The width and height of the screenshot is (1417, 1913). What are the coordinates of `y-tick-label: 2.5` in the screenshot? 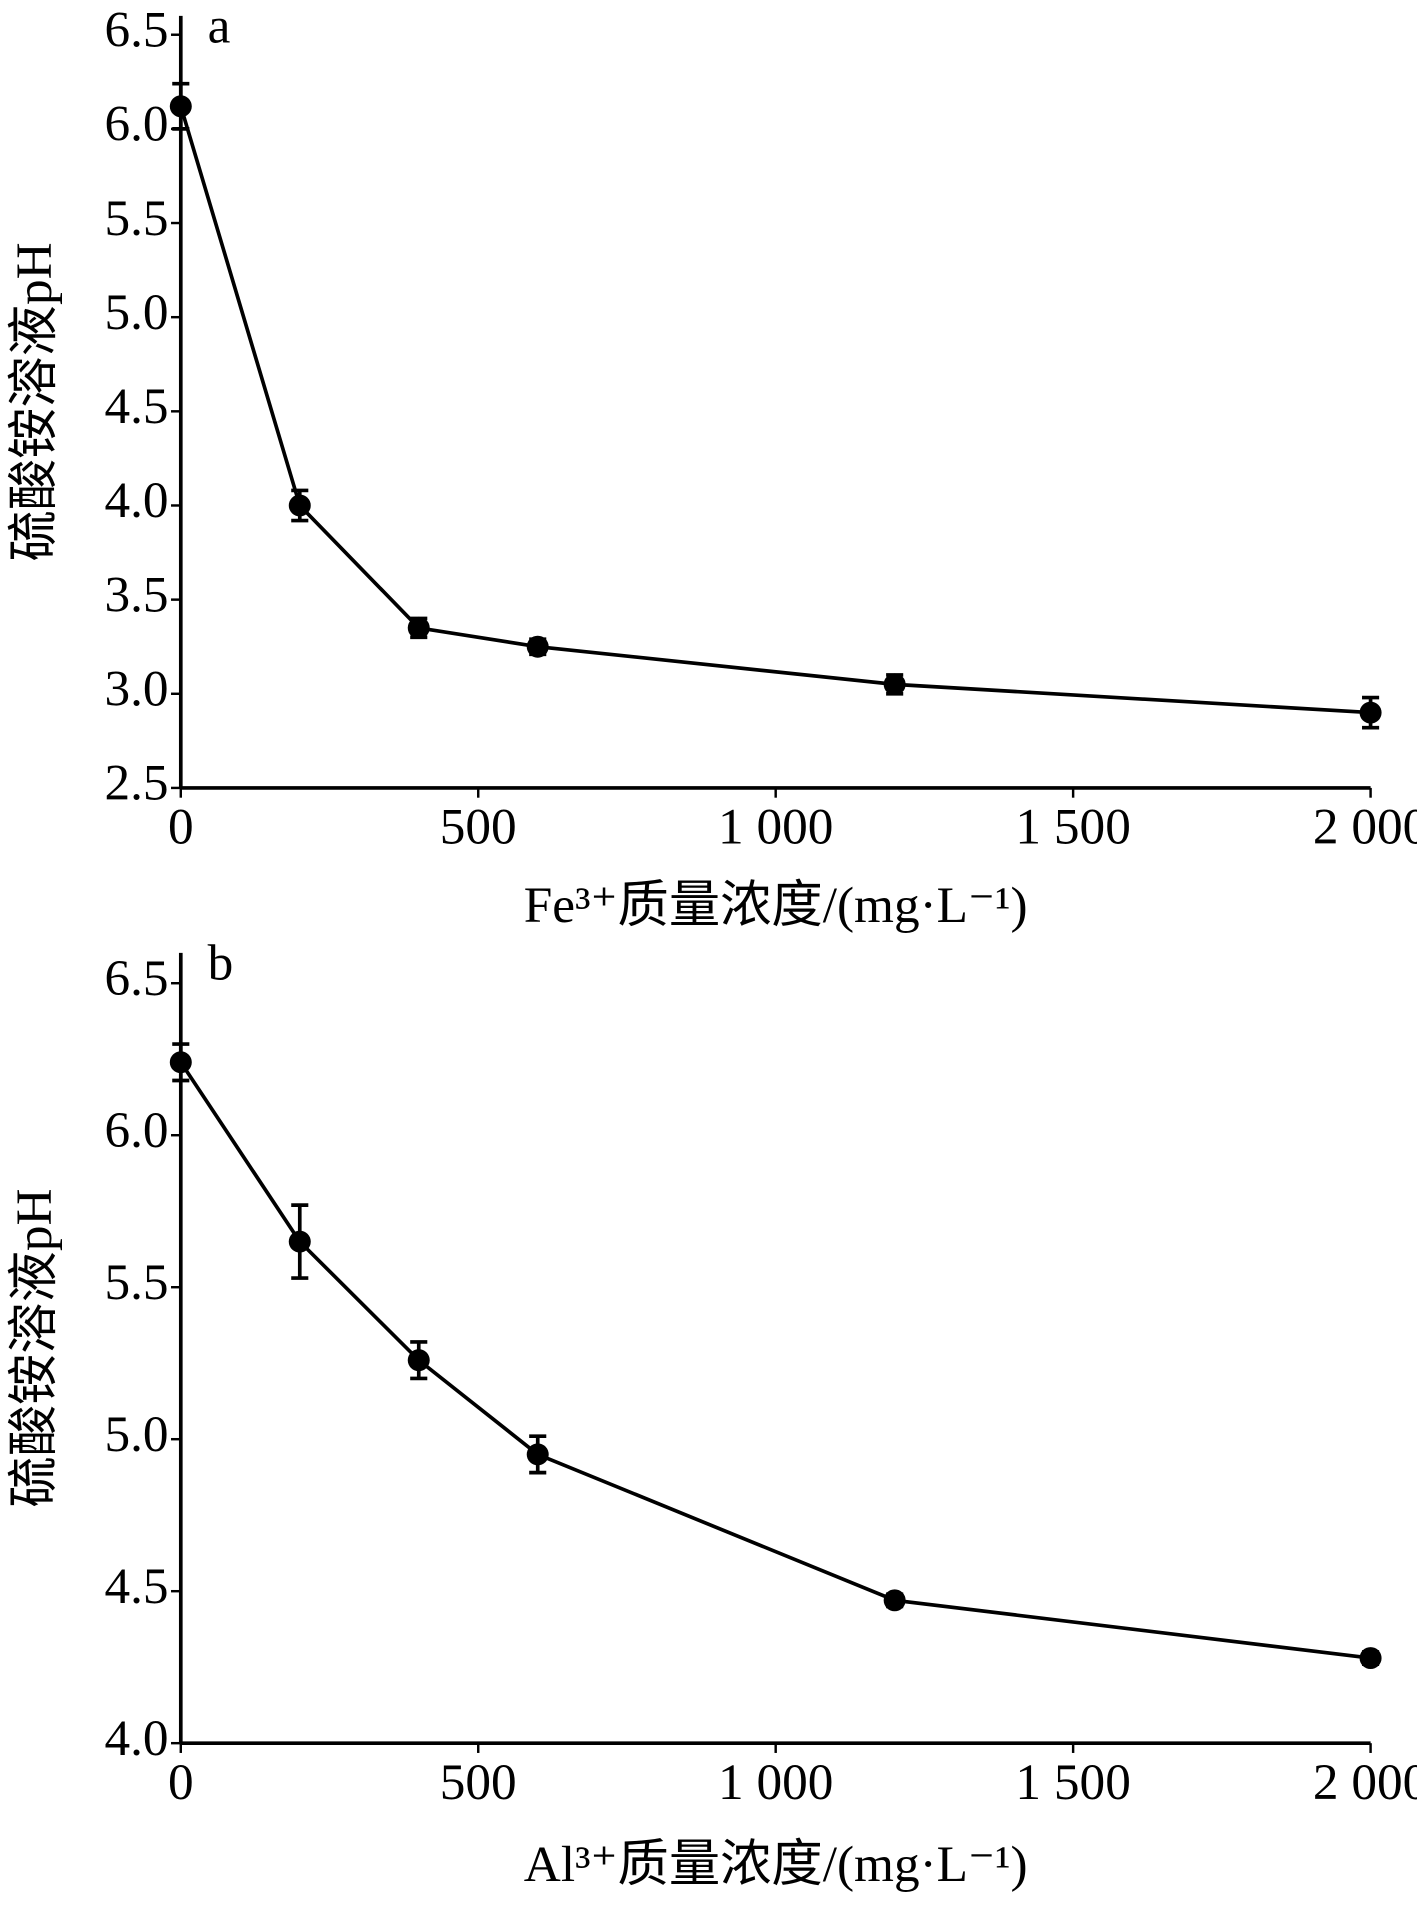 It's located at (136, 783).